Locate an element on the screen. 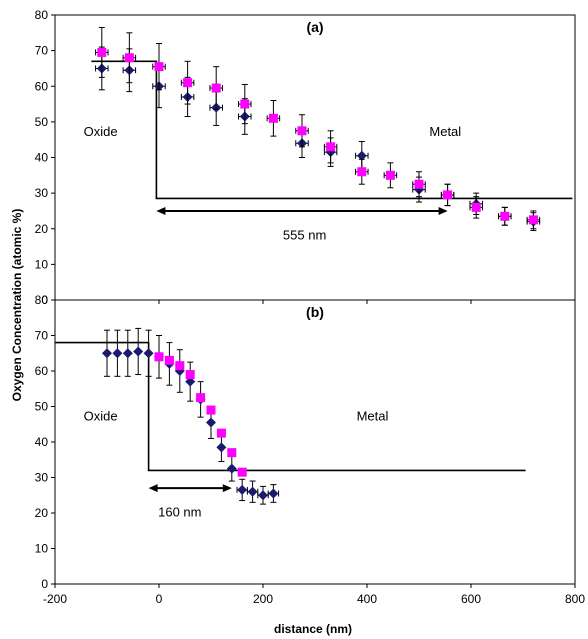 This screenshot has height=639, width=588. x-tick-label: -200 is located at coordinates (55, 599).